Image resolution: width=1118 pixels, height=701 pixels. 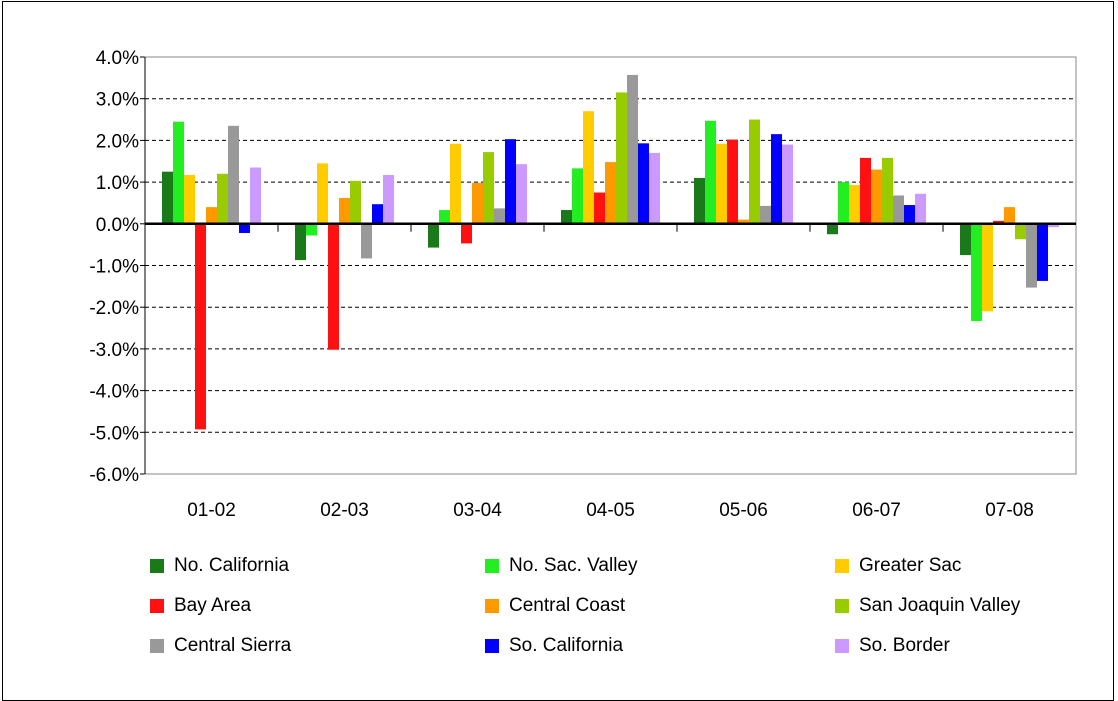 What do you see at coordinates (477, 510) in the screenshot?
I see `x-tick-label: 03-04` at bounding box center [477, 510].